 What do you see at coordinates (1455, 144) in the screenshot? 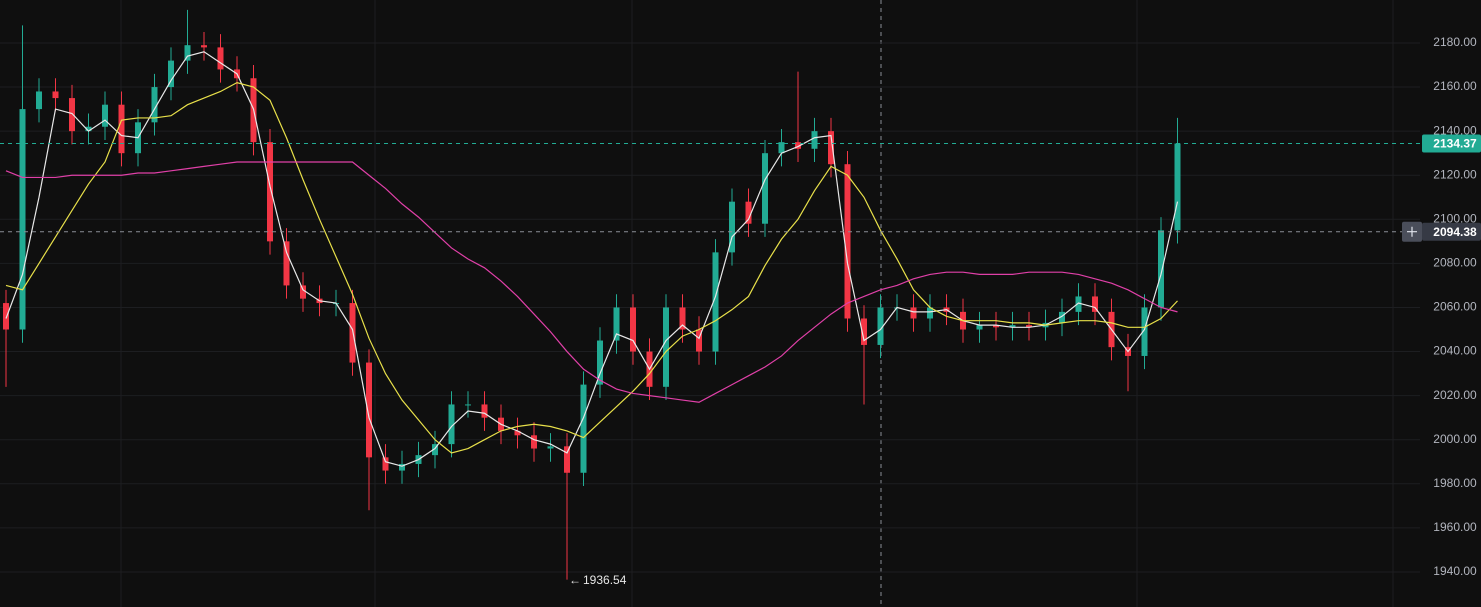
I see `last-price-label: 2134.37` at bounding box center [1455, 144].